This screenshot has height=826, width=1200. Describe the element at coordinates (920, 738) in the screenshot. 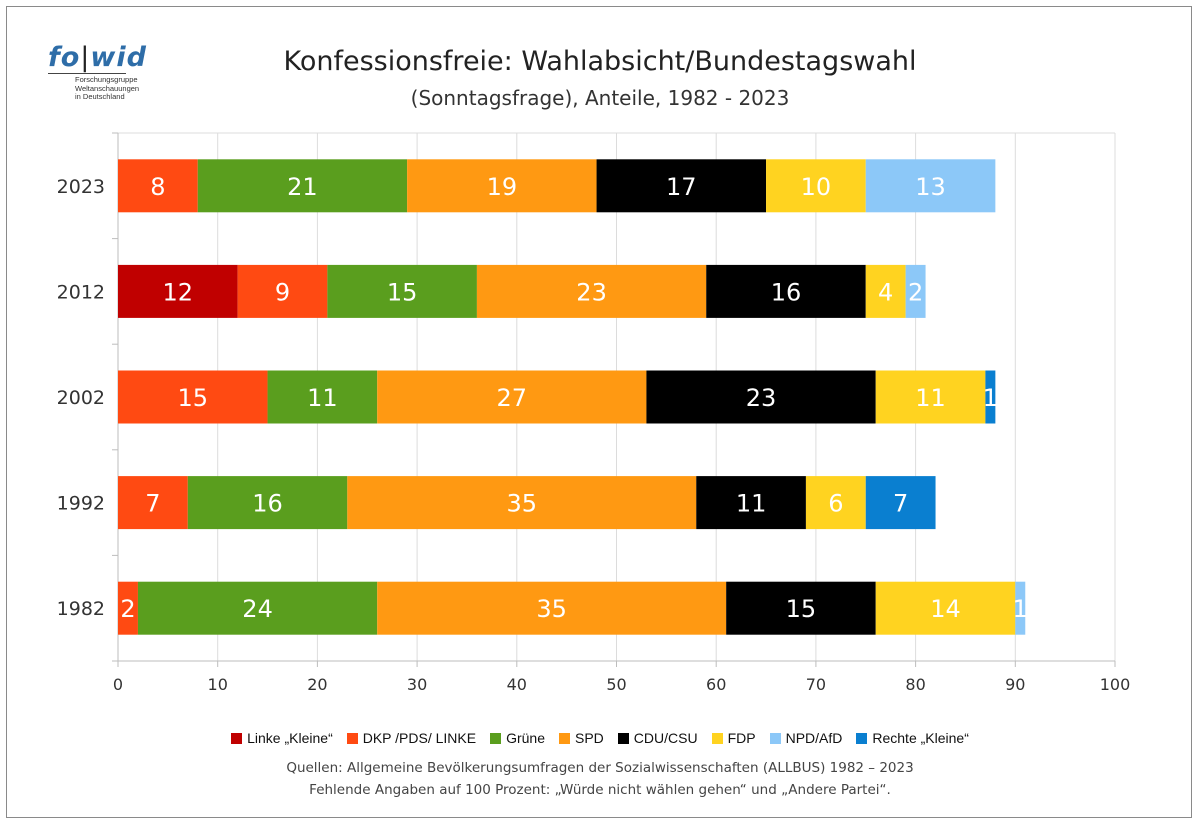

I see `legend-label: Rechte „Kleine“` at that location.